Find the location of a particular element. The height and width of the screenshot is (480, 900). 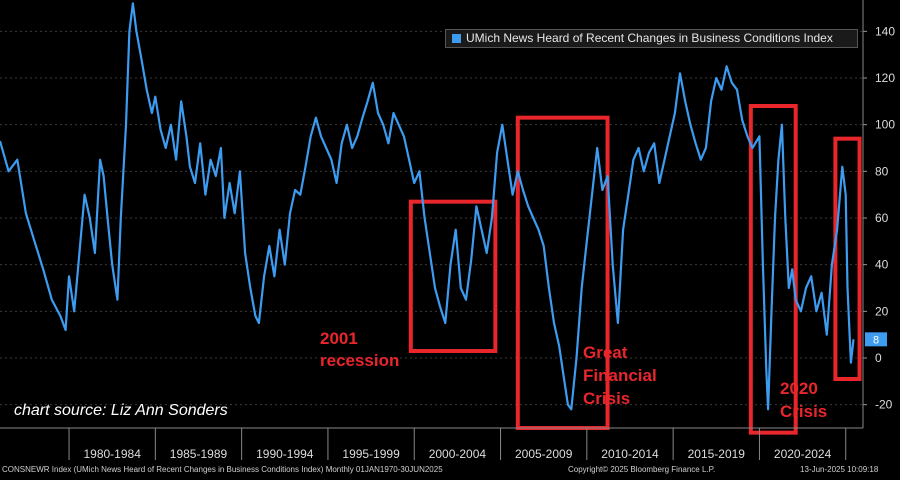

chart-source-note: chart source: Liz Ann Sonders is located at coordinates (121, 410).